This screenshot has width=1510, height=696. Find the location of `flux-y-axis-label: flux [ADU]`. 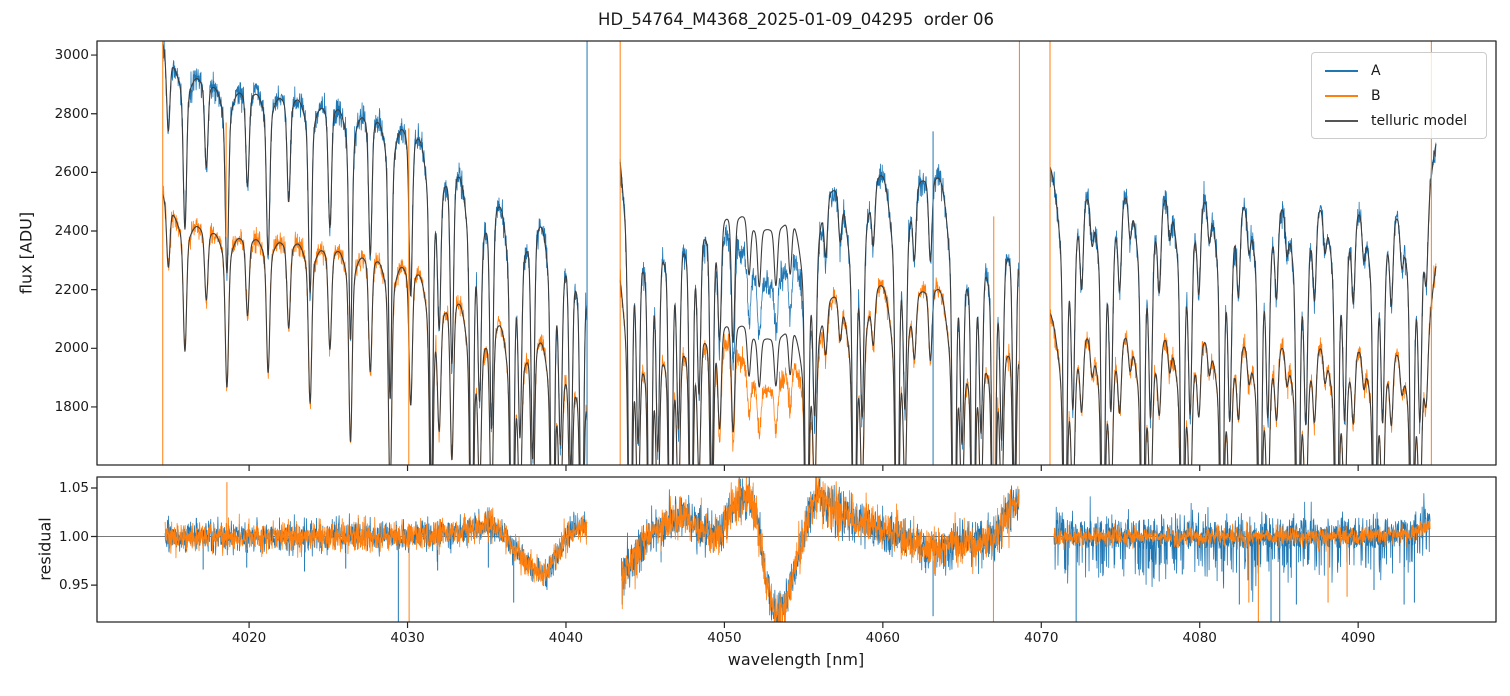

flux-y-axis-label: flux [ADU] is located at coordinates (26, 253).